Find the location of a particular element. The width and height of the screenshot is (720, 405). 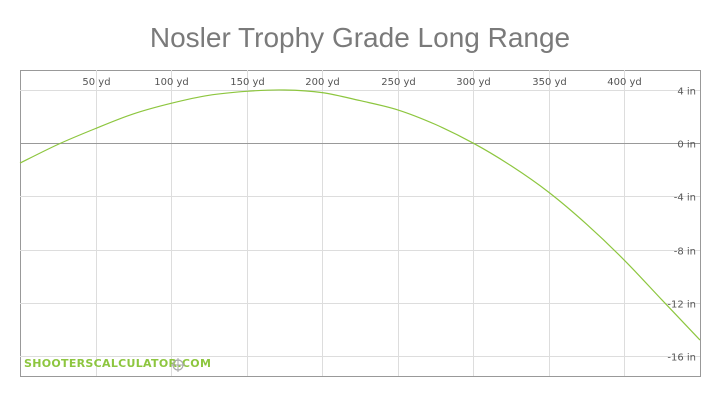

x-tick-label: 200 yd is located at coordinates (322, 82).